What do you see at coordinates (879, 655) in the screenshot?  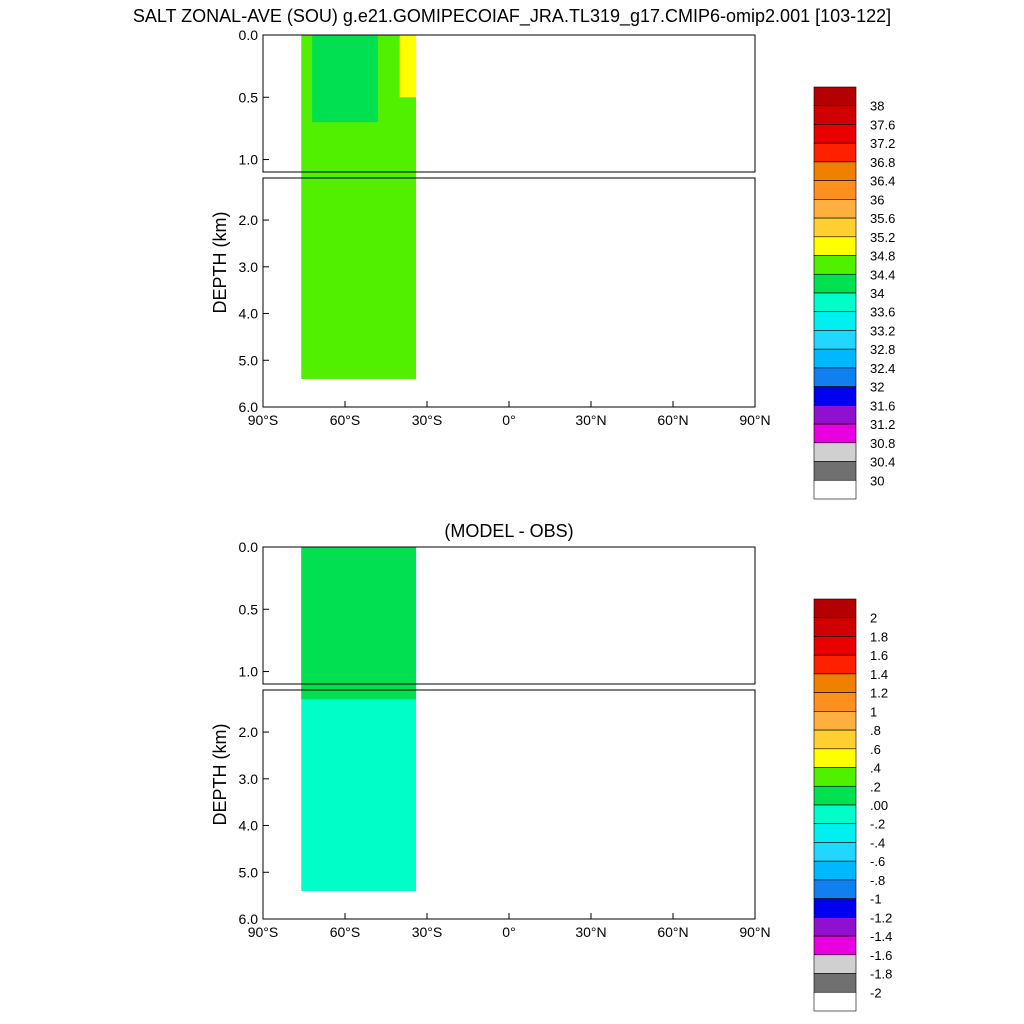 I see `colorbar-label: 1.6` at bounding box center [879, 655].